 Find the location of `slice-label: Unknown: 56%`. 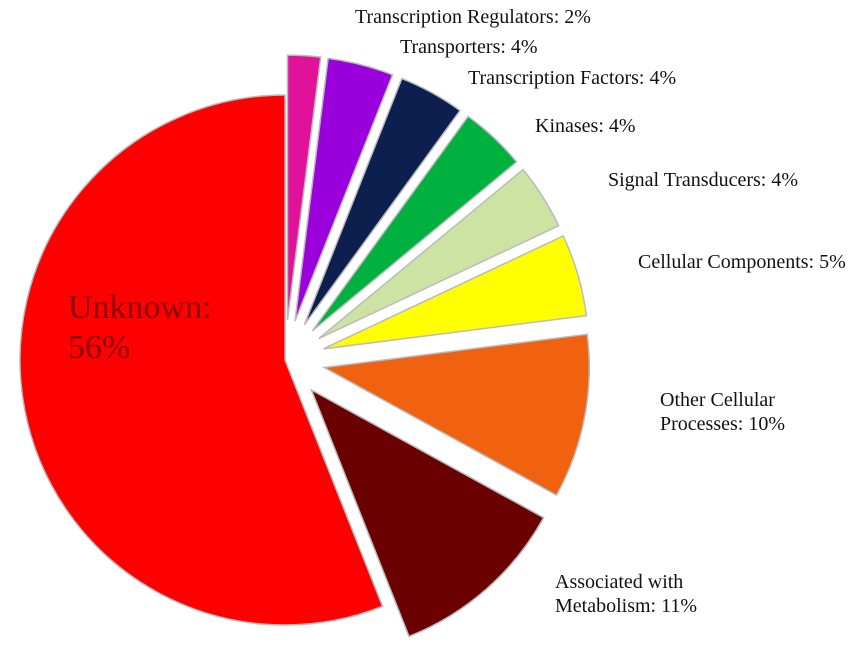

slice-label: Unknown: 56% is located at coordinates (140, 327).